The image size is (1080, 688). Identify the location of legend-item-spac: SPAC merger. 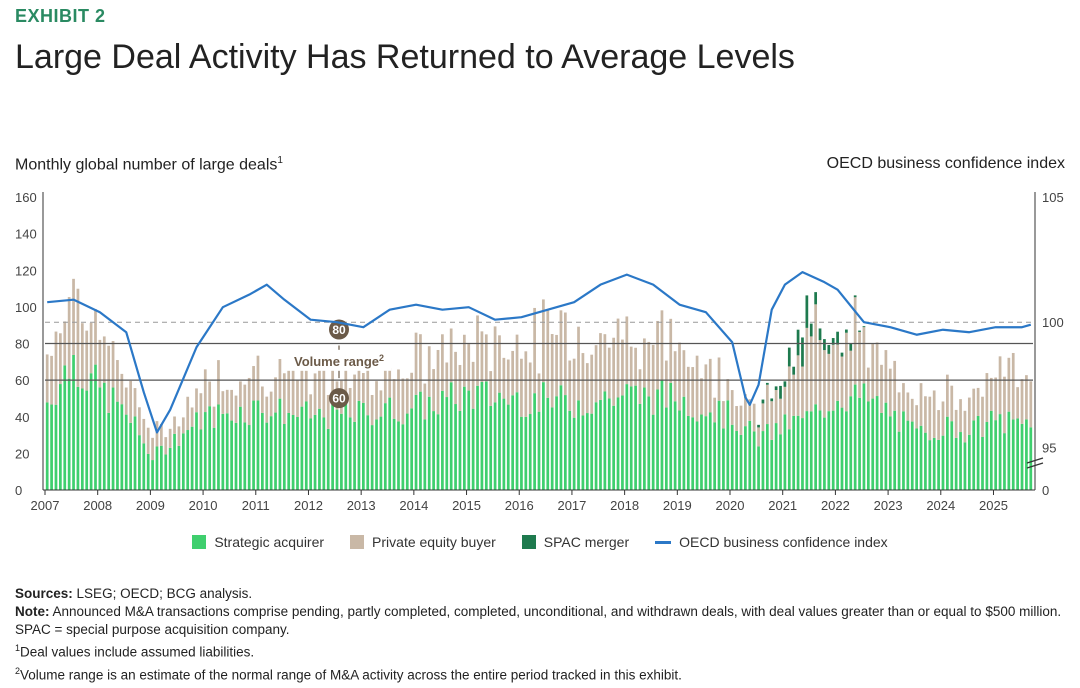
(575, 542).